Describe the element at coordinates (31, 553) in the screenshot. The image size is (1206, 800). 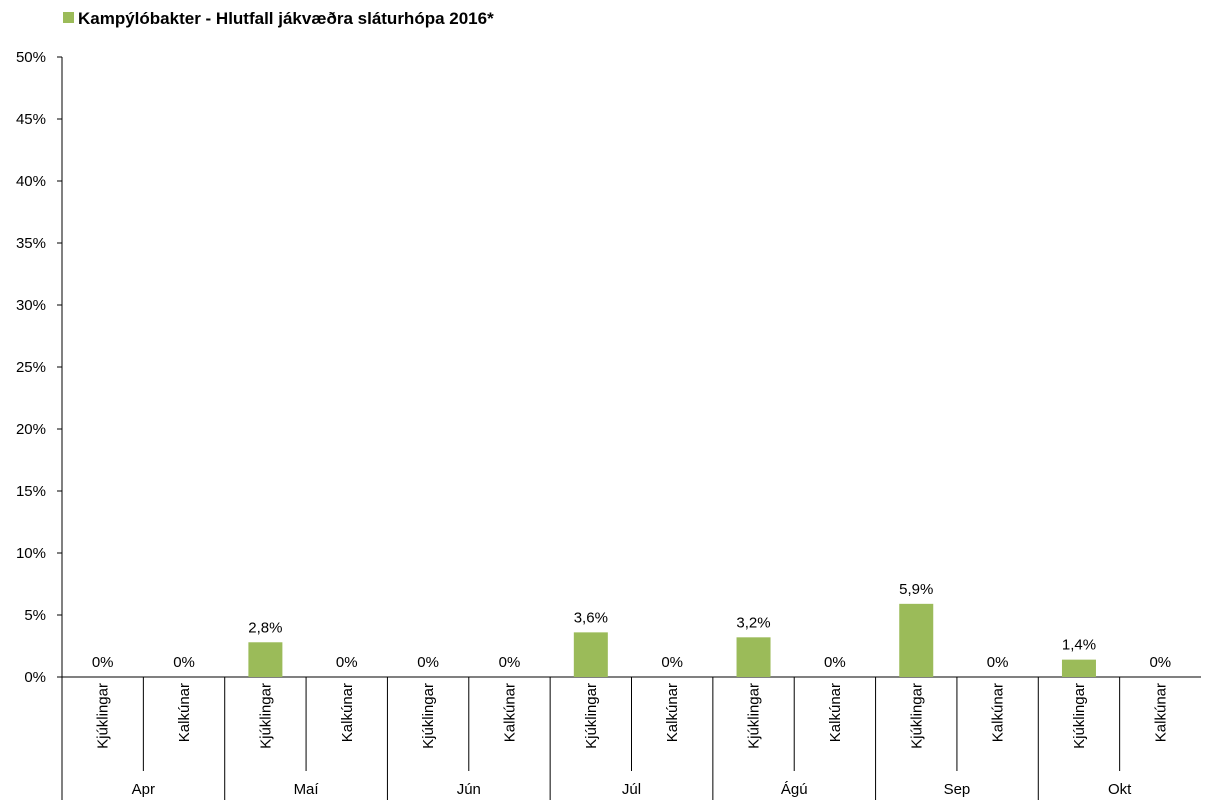
I see `y-tick-label: 10%` at that location.